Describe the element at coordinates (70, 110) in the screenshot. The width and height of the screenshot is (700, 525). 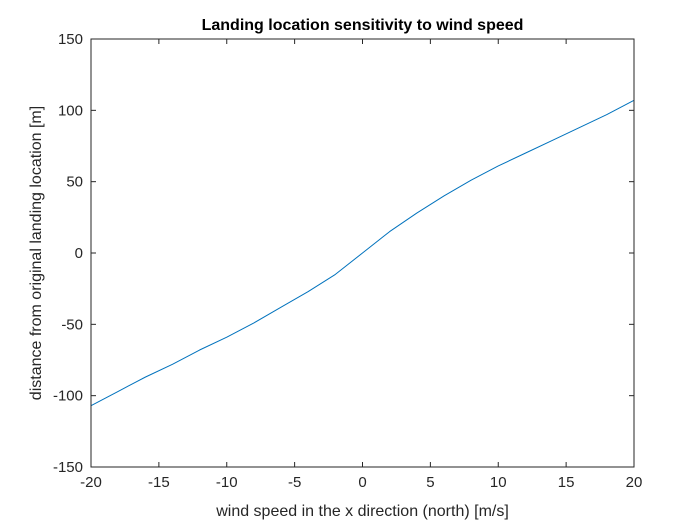
I see `y-tick-label: 100` at that location.